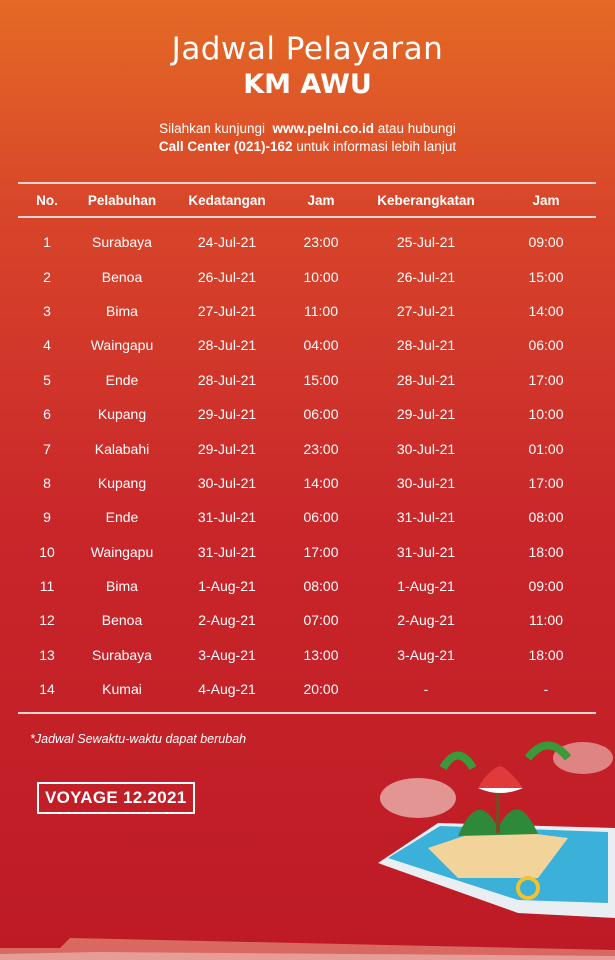 The width and height of the screenshot is (615, 960). I want to click on cell-no: 10, so click(47, 551).